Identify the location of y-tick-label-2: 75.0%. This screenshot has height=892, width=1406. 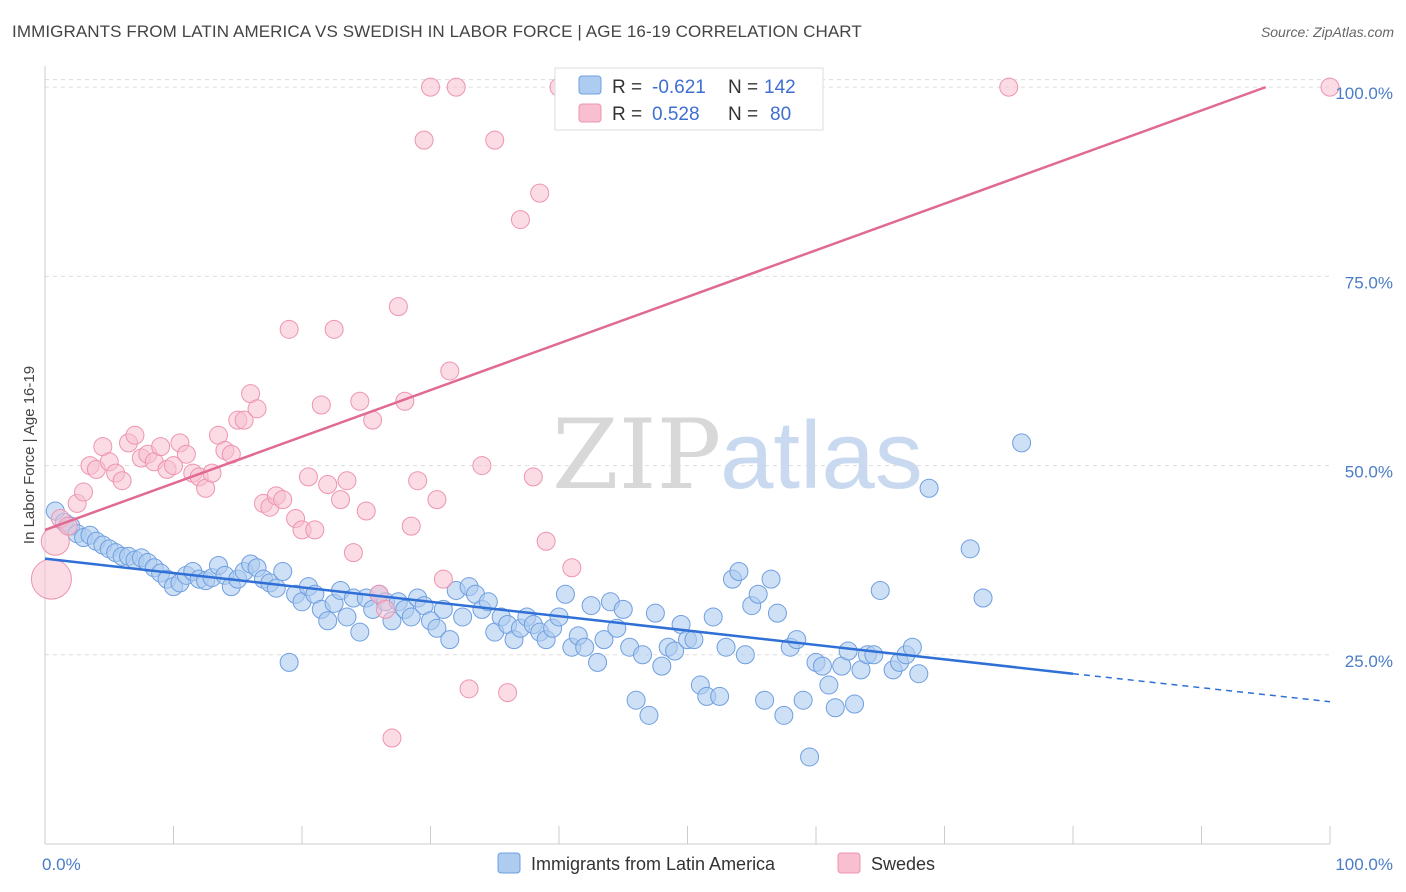
(1369, 282).